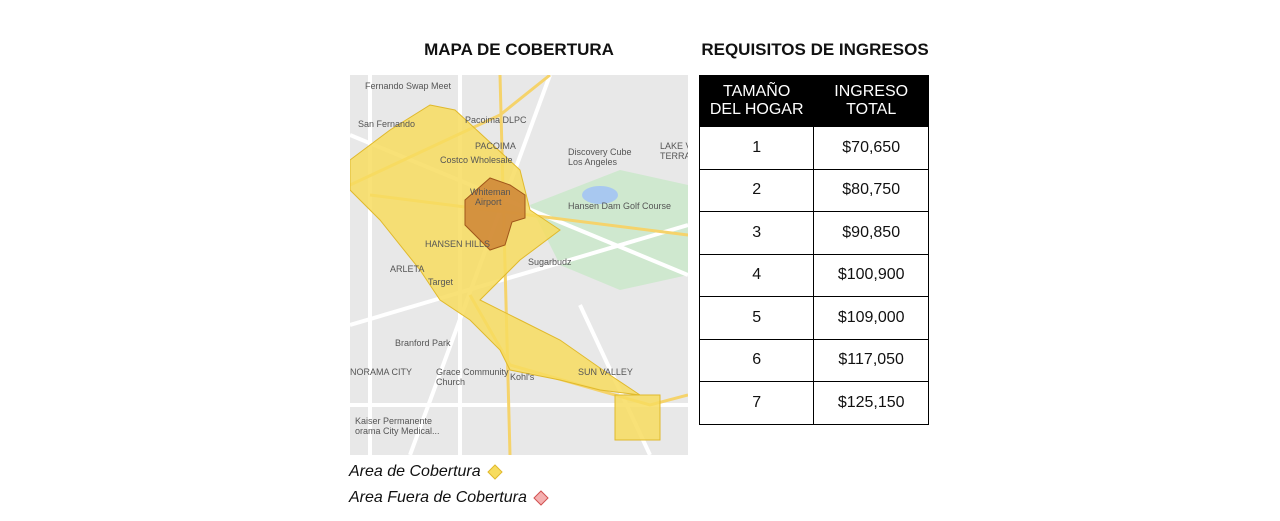  I want to click on header-cell: INGRESO TOTAL, so click(871, 101).